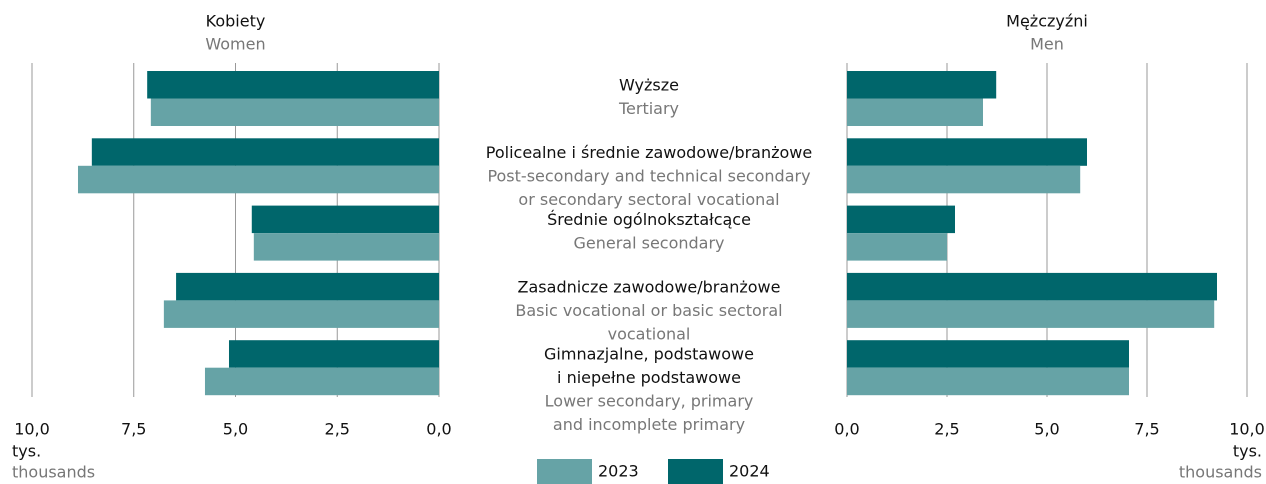  I want to click on chart-title: Kobiety, so click(236, 21).